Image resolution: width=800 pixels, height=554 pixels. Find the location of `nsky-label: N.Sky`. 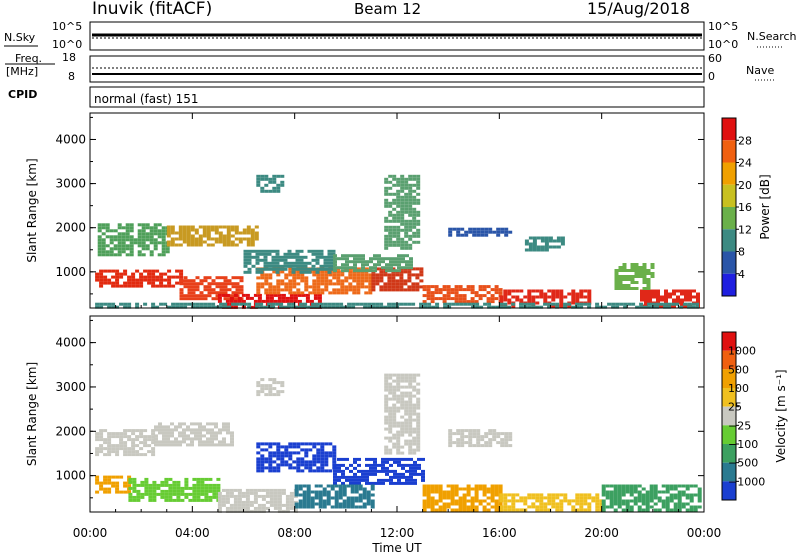

nsky-label: N.Sky is located at coordinates (20, 37).